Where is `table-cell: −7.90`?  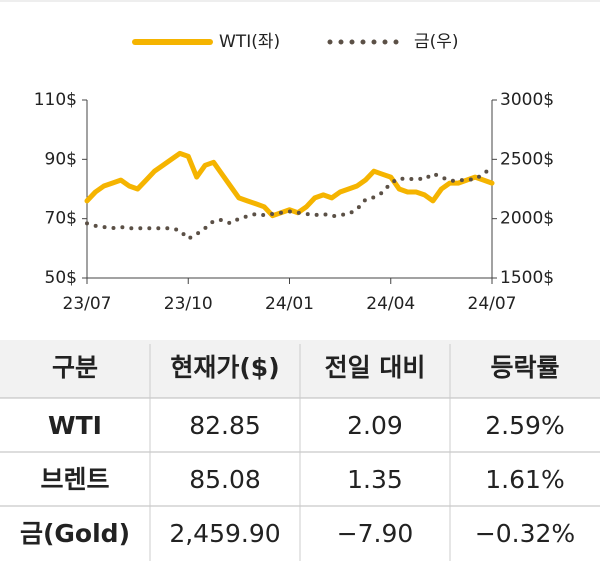 table-cell: −7.90 is located at coordinates (375, 533).